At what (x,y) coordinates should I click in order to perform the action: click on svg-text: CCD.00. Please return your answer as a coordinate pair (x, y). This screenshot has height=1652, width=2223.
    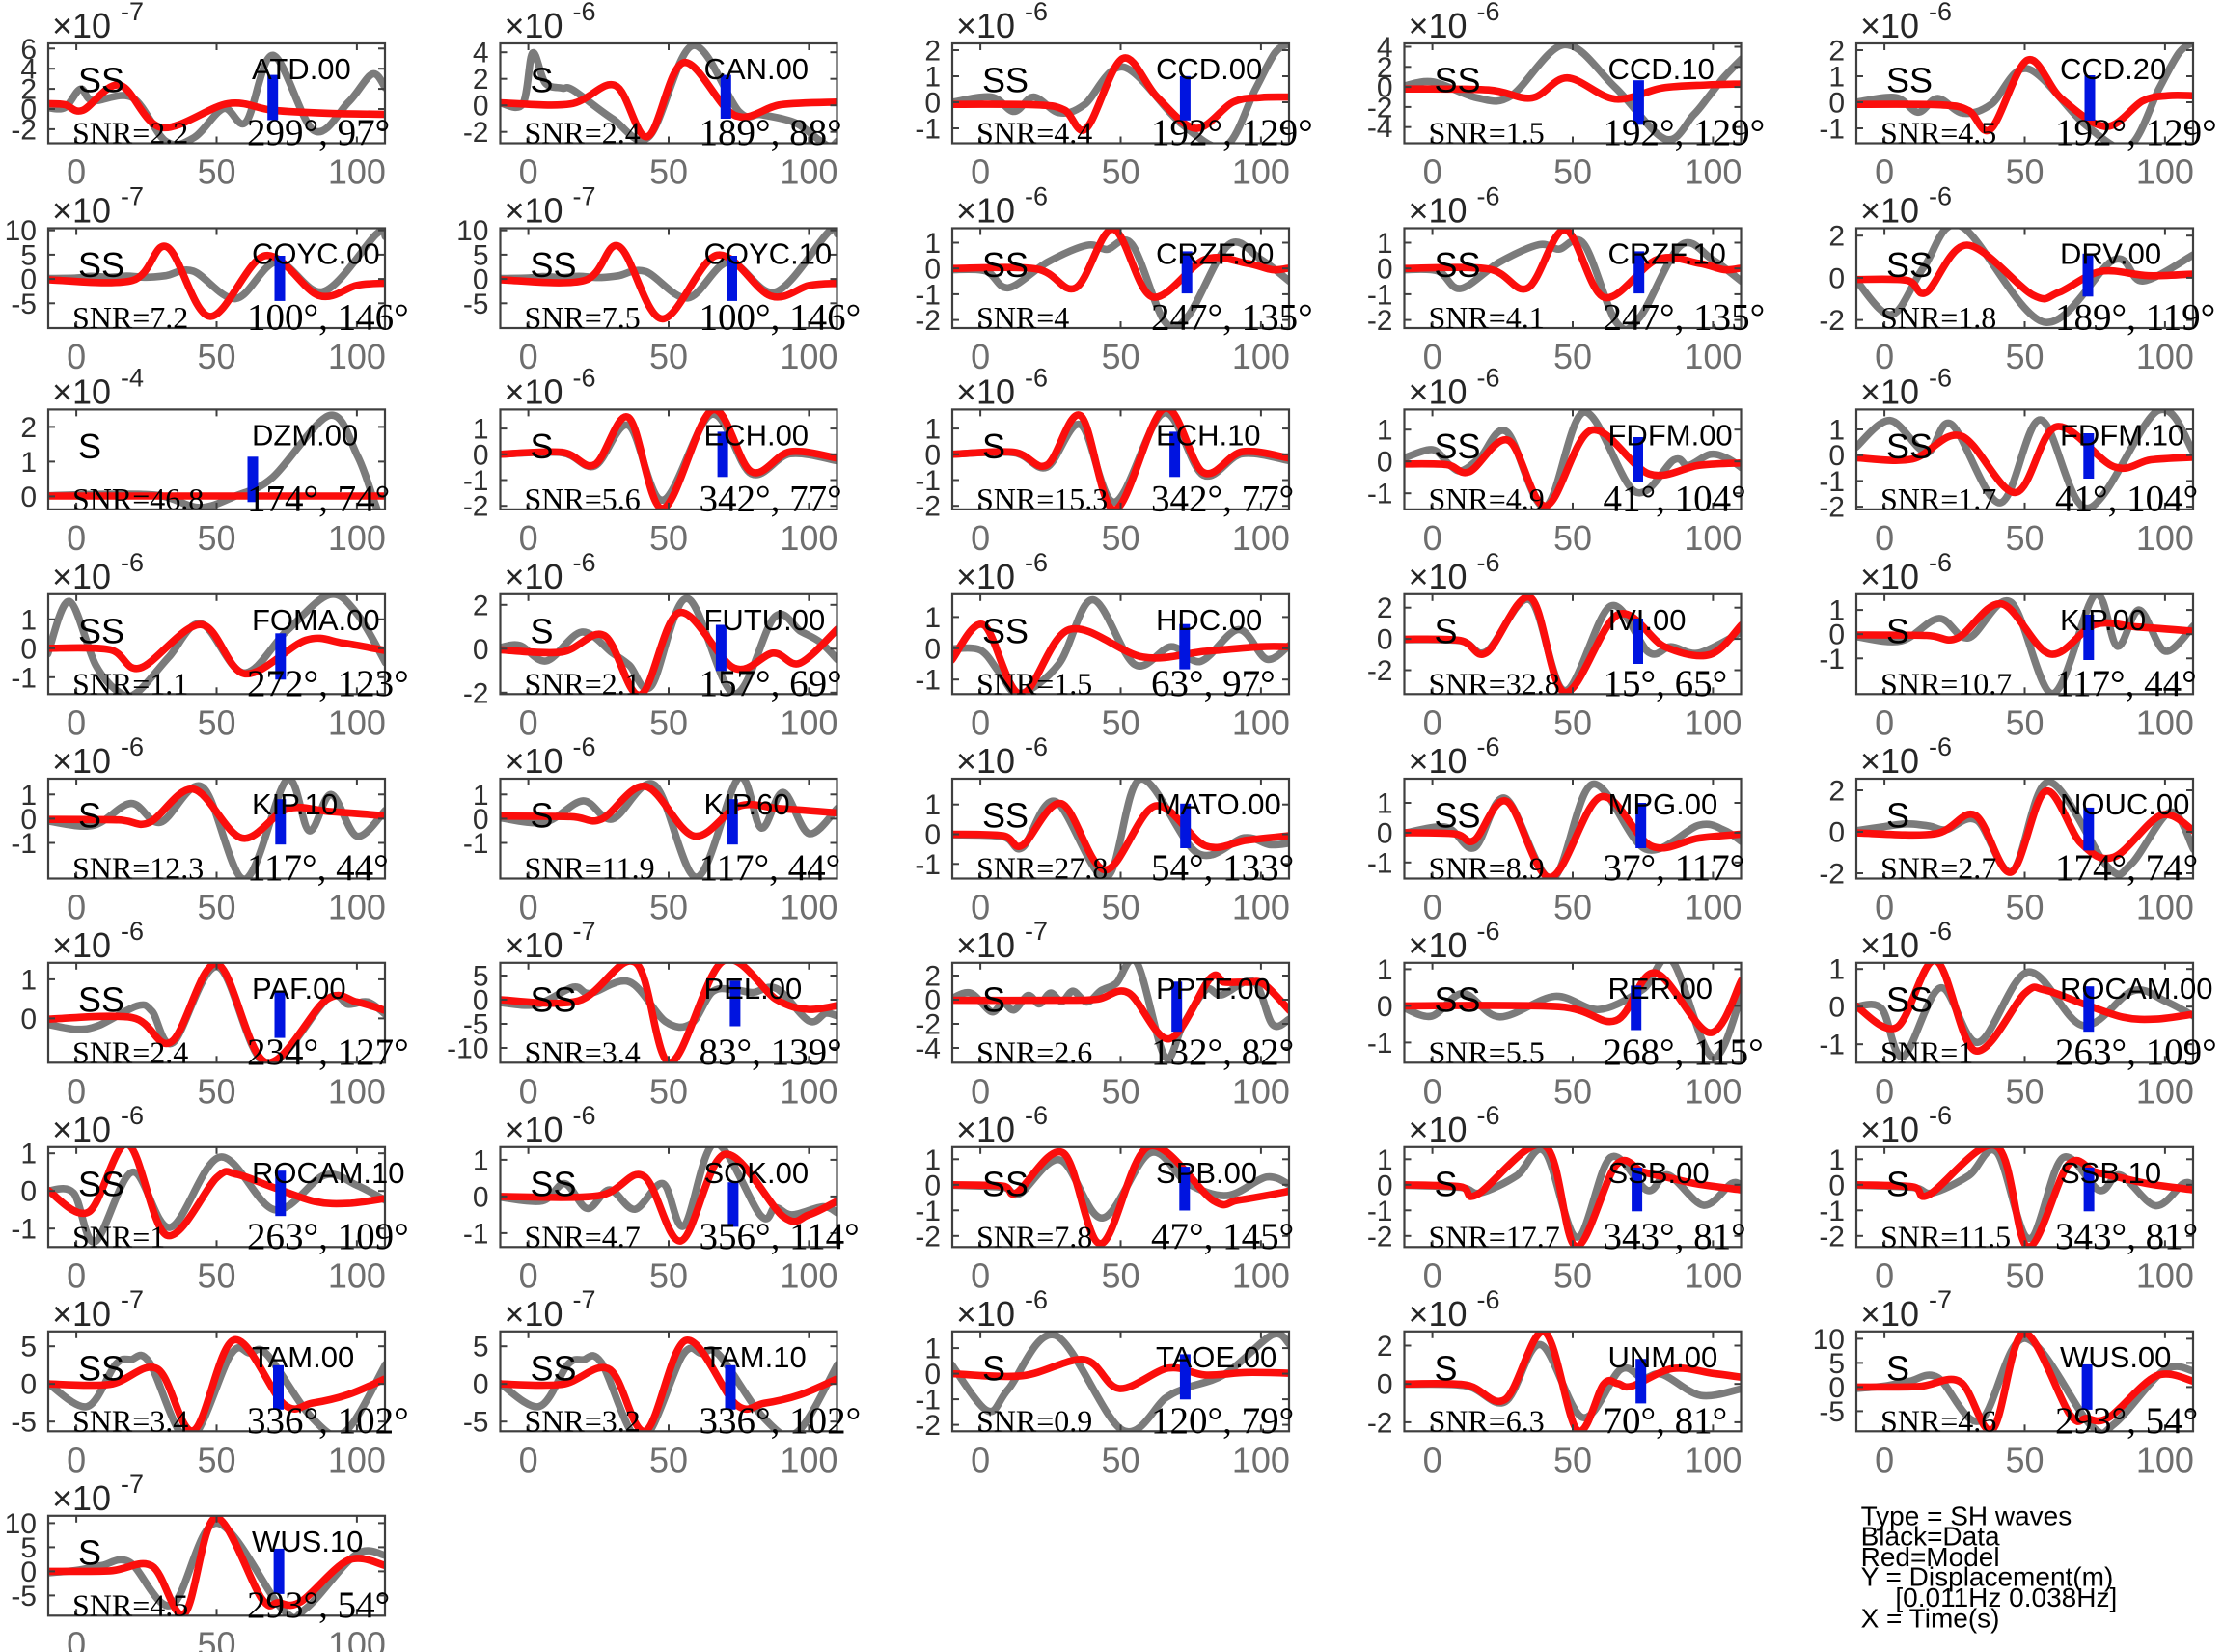
    Looking at the image, I should click on (1209, 69).